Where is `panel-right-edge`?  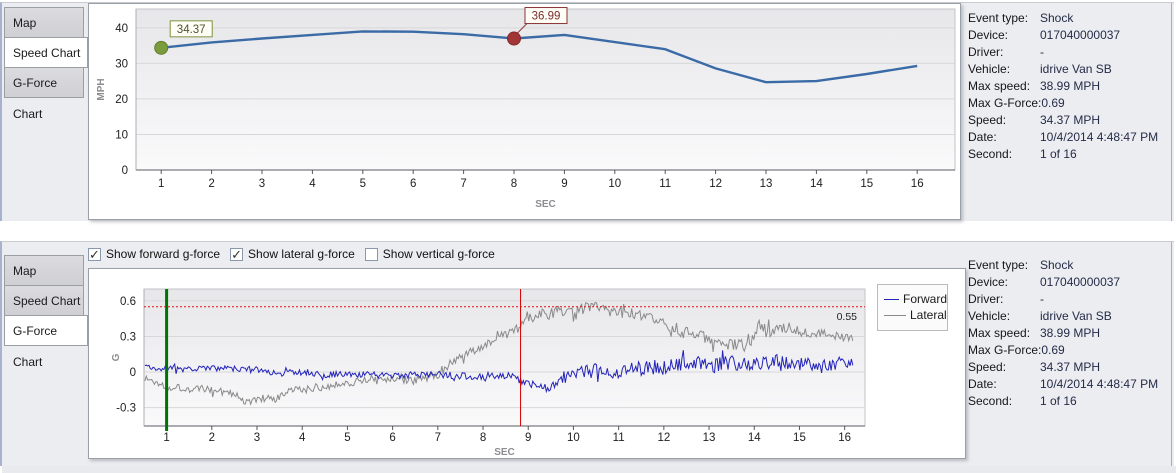
panel-right-edge is located at coordinates (1171, 112).